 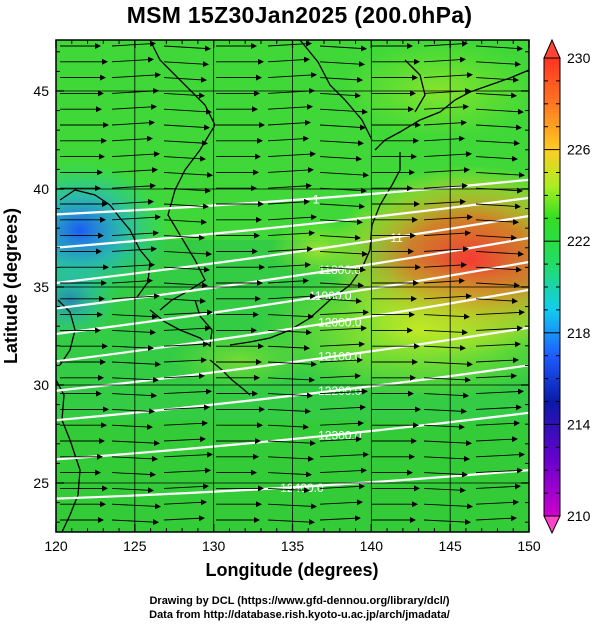 I want to click on colorbar-min-triangle, so click(x=552, y=525).